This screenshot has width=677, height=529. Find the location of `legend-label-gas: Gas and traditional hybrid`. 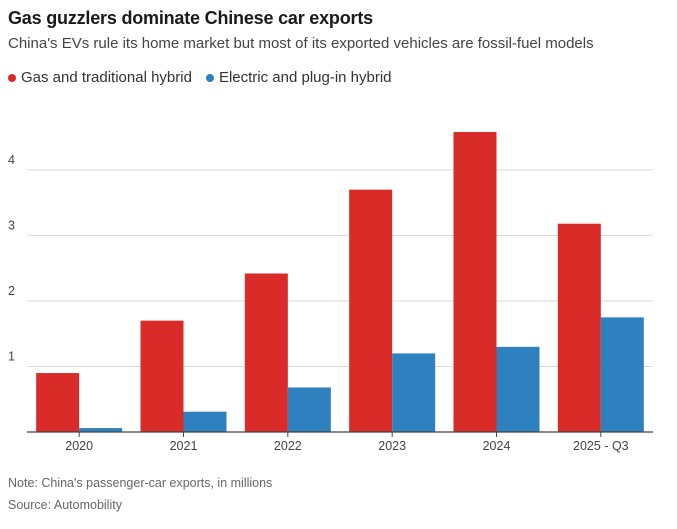

legend-label-gas: Gas and traditional hybrid is located at coordinates (106, 77).